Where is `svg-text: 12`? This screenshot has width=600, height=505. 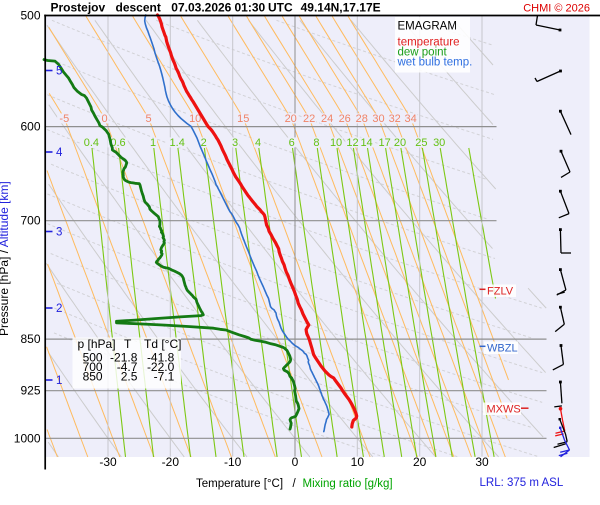 svg-text: 12 is located at coordinates (352, 143).